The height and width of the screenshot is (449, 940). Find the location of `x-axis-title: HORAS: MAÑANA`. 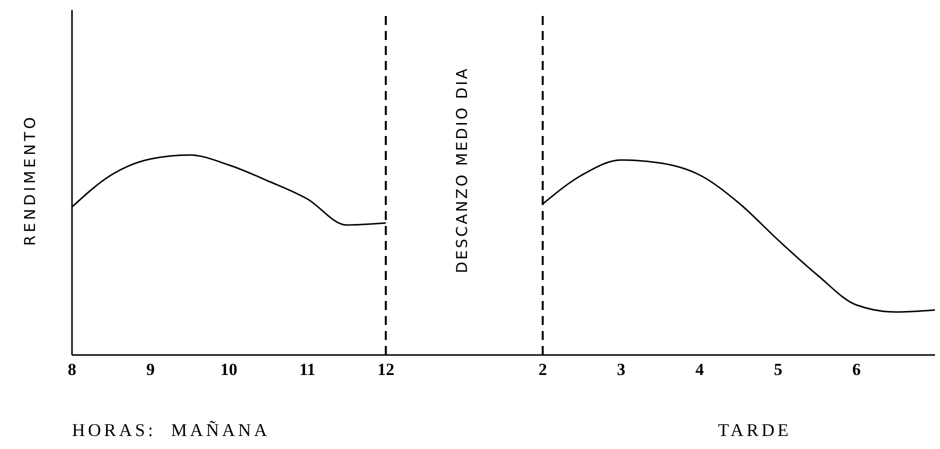

x-axis-title: HORAS: MAÑANA is located at coordinates (171, 430).